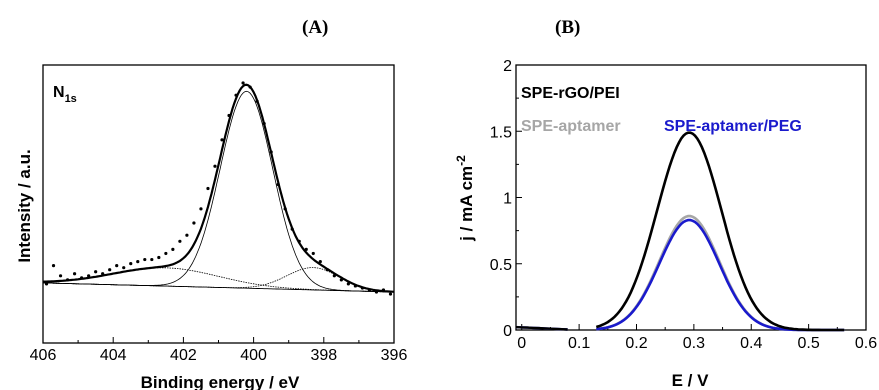 The height and width of the screenshot is (390, 879). What do you see at coordinates (394, 355) in the screenshot?
I see `panel-a-x-tick-label: 396` at bounding box center [394, 355].